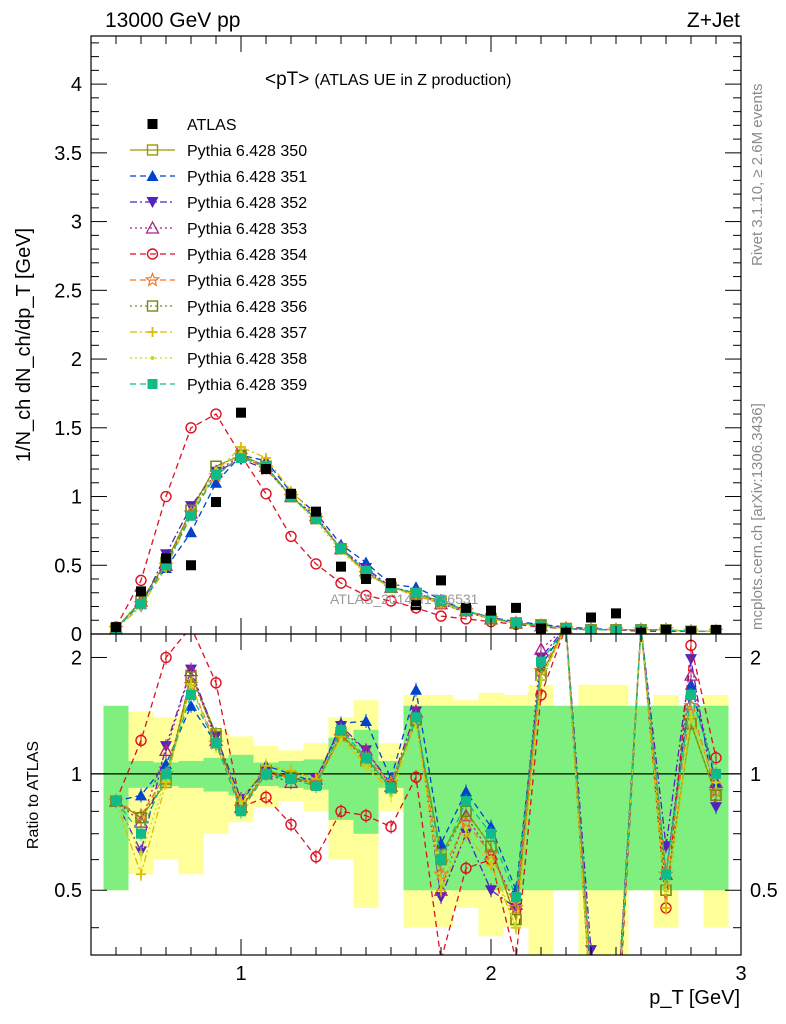  Describe the element at coordinates (757, 175) in the screenshot. I see `rivet-label: Rivet 3.1.10, ≥ 2.6M events` at that location.